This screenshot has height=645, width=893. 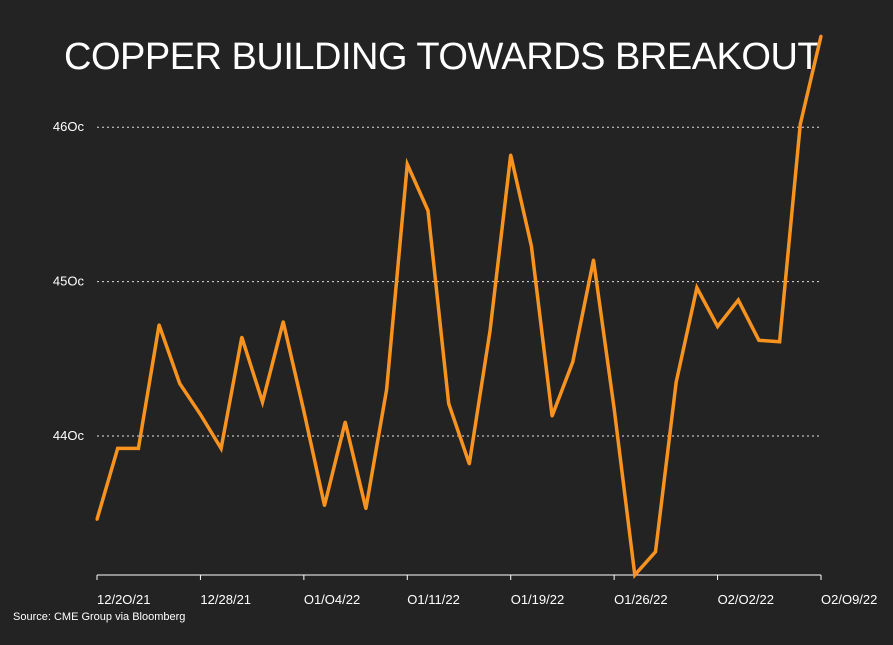 I want to click on y-tick-label: 44Oc, so click(x=69, y=435).